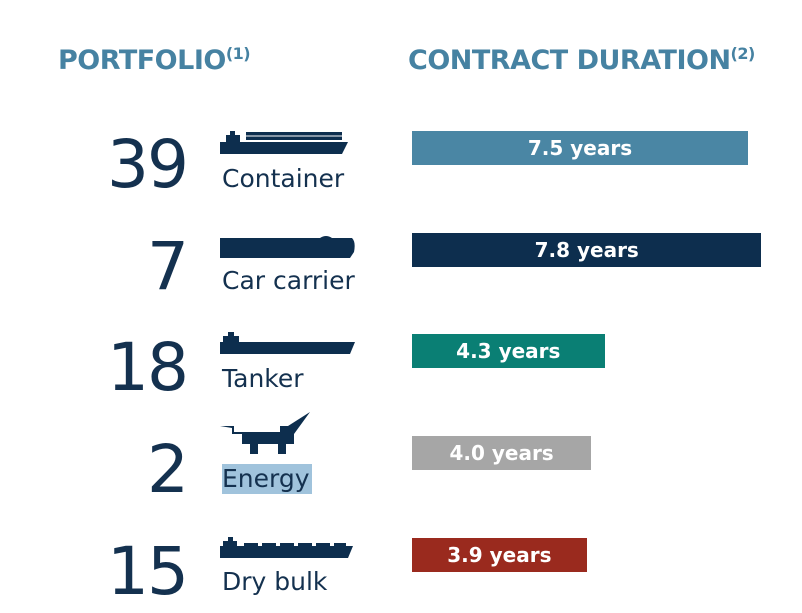 Image resolution: width=802 pixels, height=613 pixels. Describe the element at coordinates (168, 469) in the screenshot. I see `count-energy: 2` at that location.